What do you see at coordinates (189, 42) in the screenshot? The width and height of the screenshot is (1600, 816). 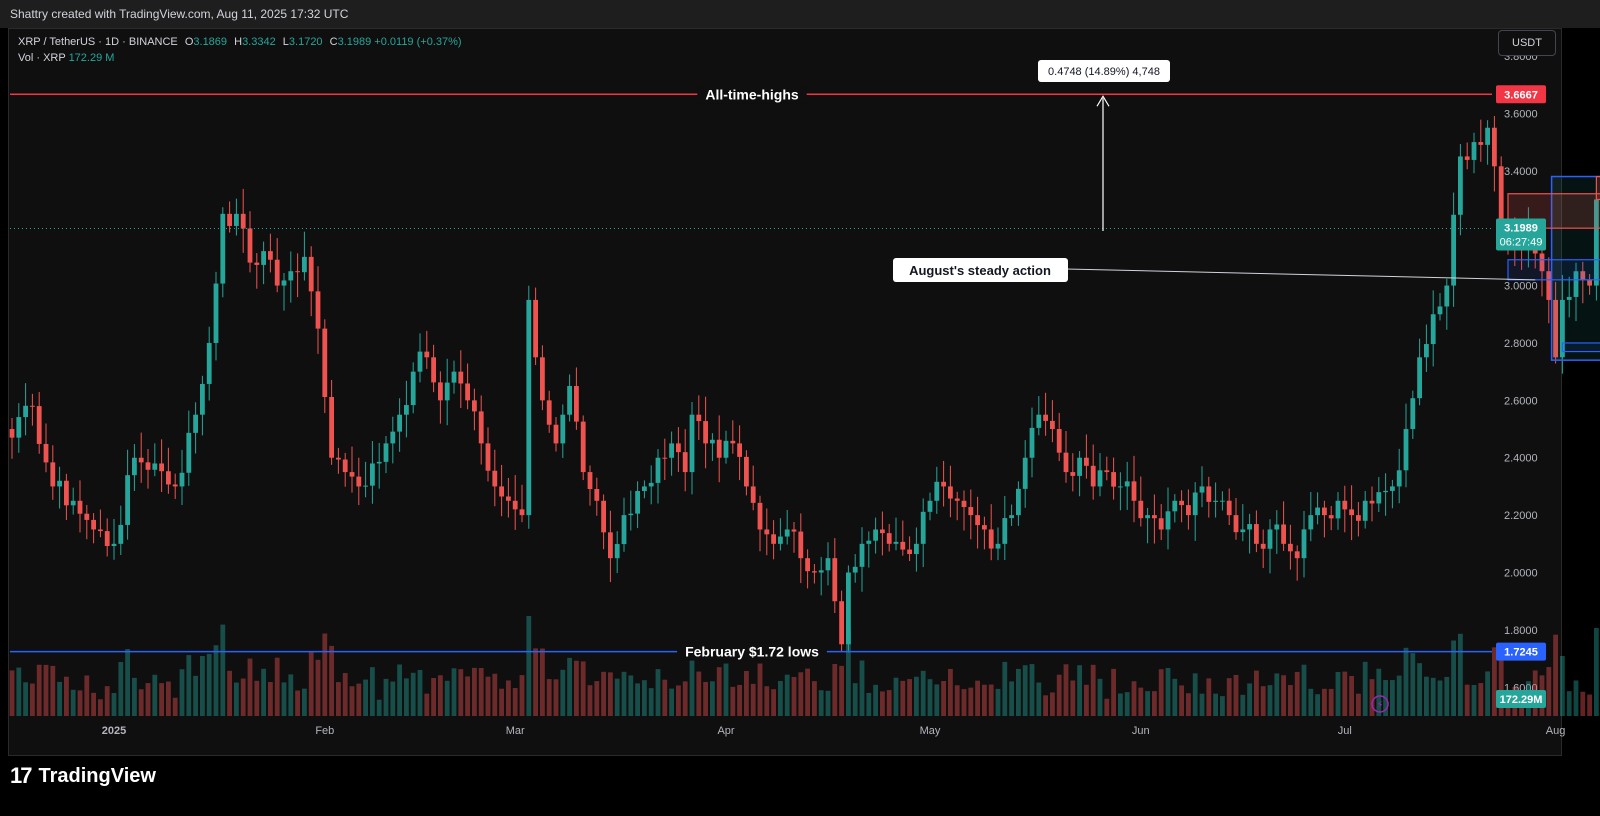 I see `open-key: O` at bounding box center [189, 42].